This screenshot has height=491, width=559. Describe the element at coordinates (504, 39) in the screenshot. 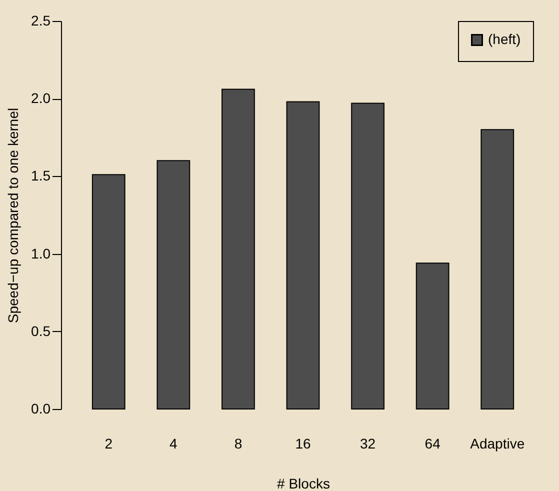

I see `legend-label: (heft)` at that location.